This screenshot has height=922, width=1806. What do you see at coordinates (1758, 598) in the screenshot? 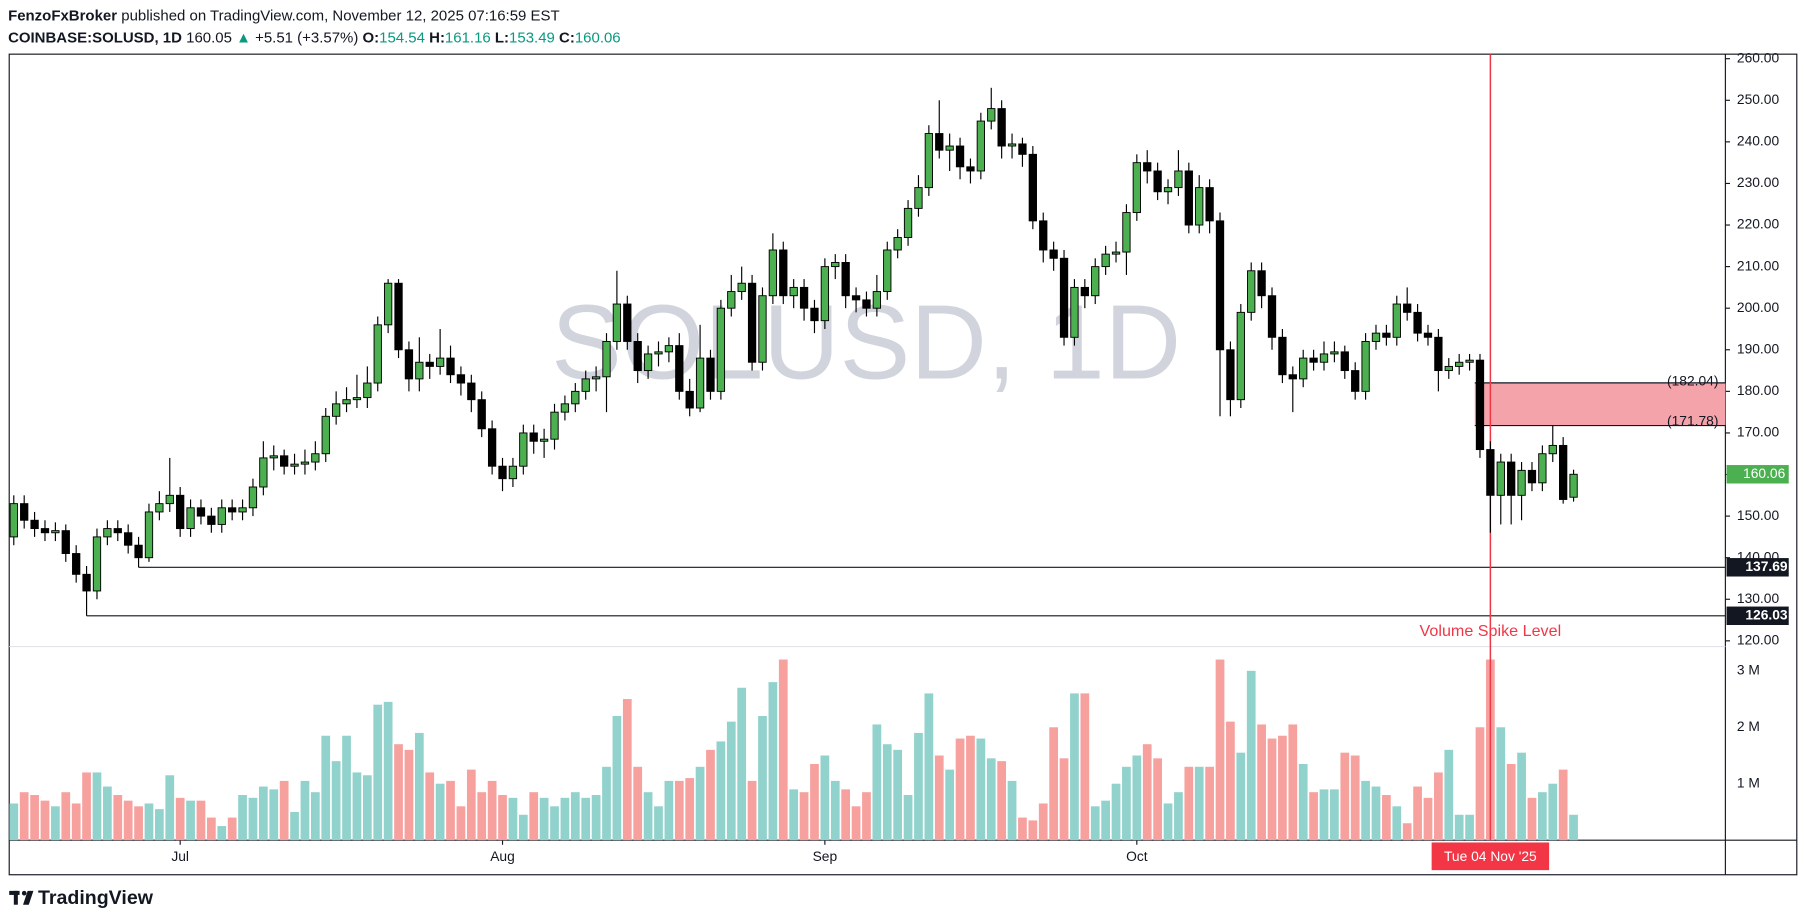
I see `y-tick-label: 130.00` at bounding box center [1758, 598].